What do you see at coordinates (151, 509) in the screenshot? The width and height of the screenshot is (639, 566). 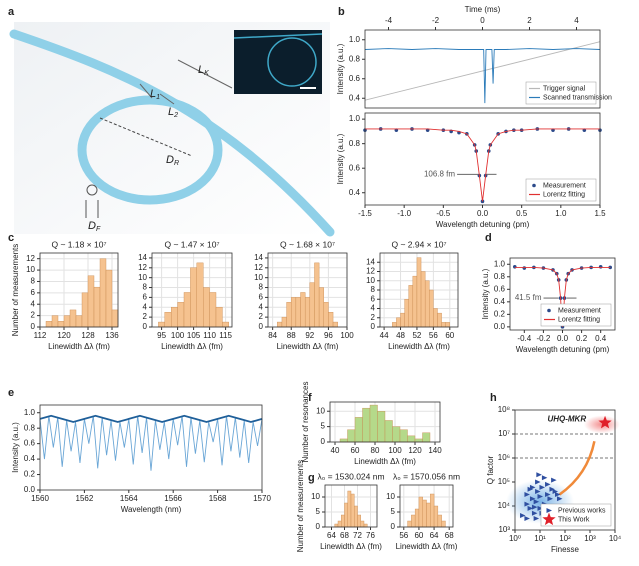 I see `x-axis-label: Wavelength (nm)` at bounding box center [151, 509].